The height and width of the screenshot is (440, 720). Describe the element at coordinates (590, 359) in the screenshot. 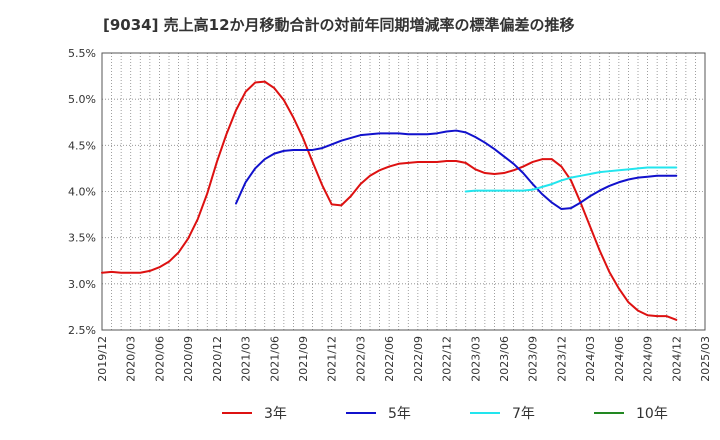

I see `x-tick-label: 2024/03` at that location.